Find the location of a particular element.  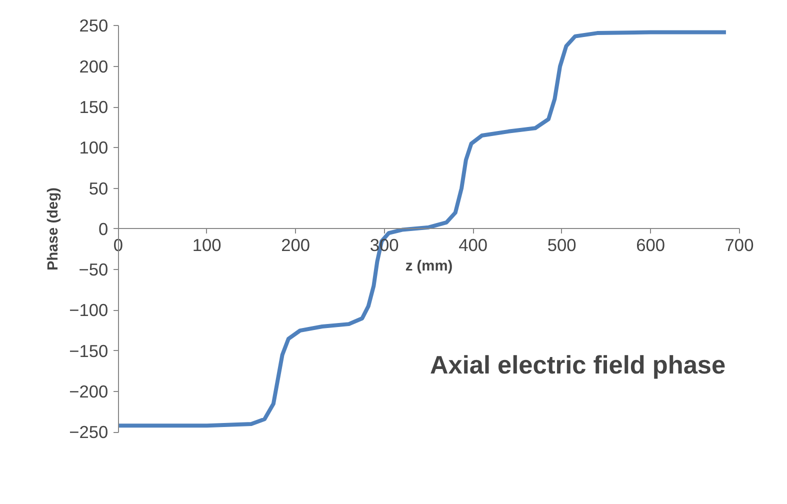

y-tick-label: 200 is located at coordinates (93, 66).